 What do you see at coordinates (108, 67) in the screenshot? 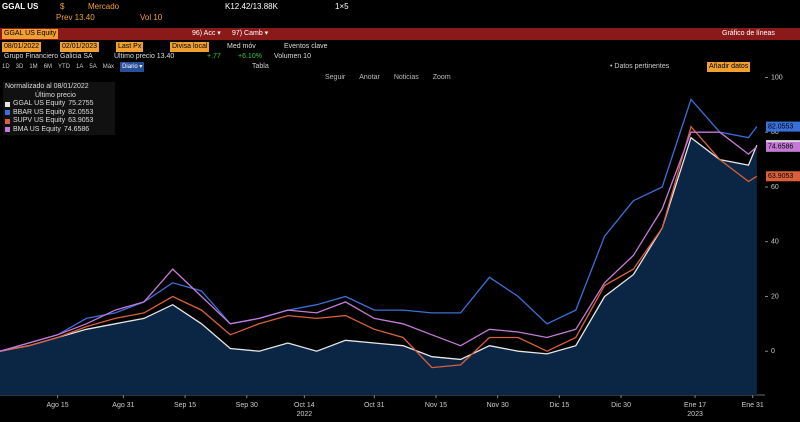
I see `period-button: Máx` at bounding box center [108, 67].